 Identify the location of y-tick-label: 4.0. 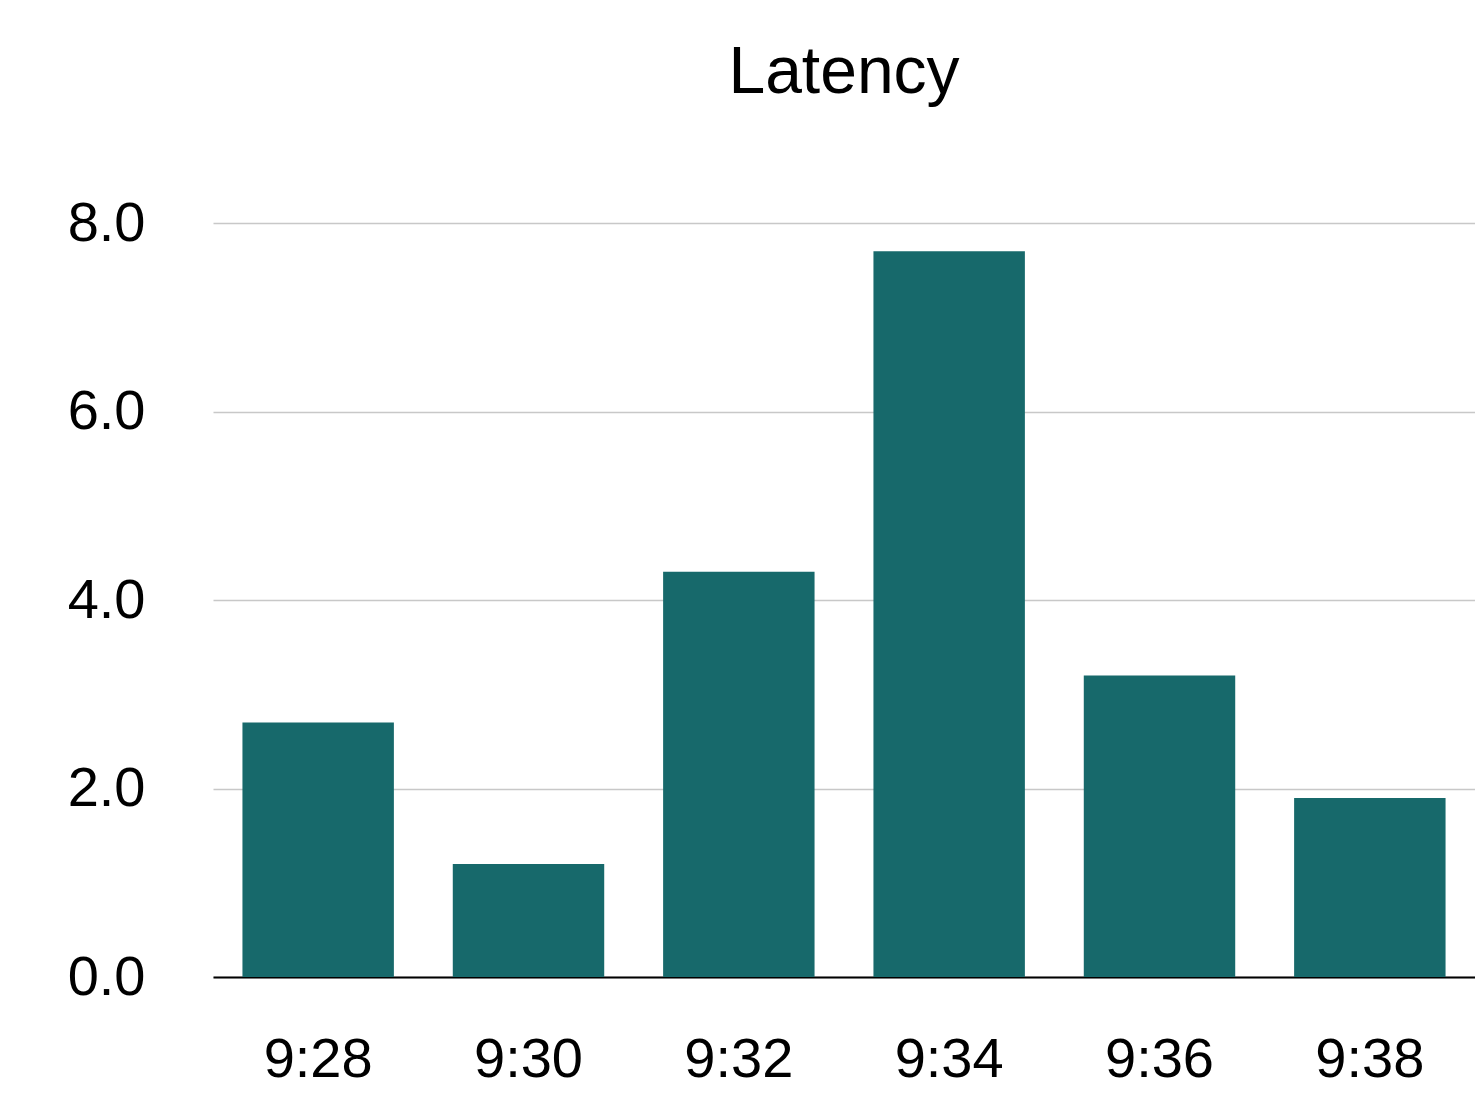
(106, 598).